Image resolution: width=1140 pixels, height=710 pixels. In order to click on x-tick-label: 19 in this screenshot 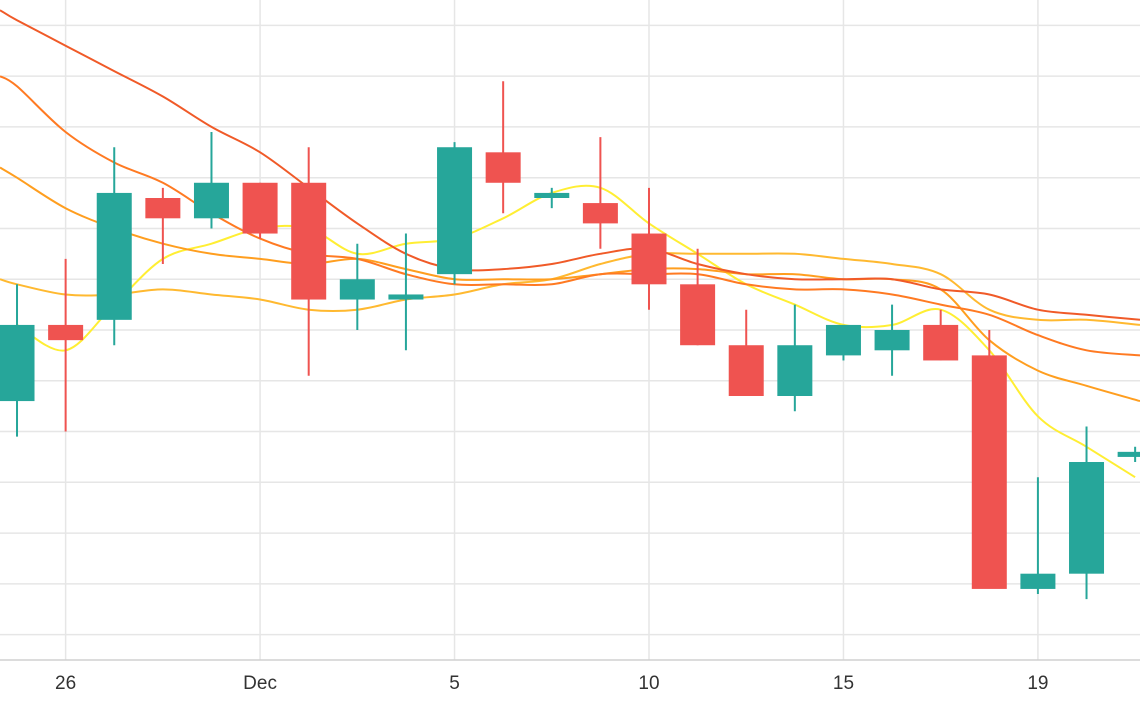, I will do `click(1037, 683)`.